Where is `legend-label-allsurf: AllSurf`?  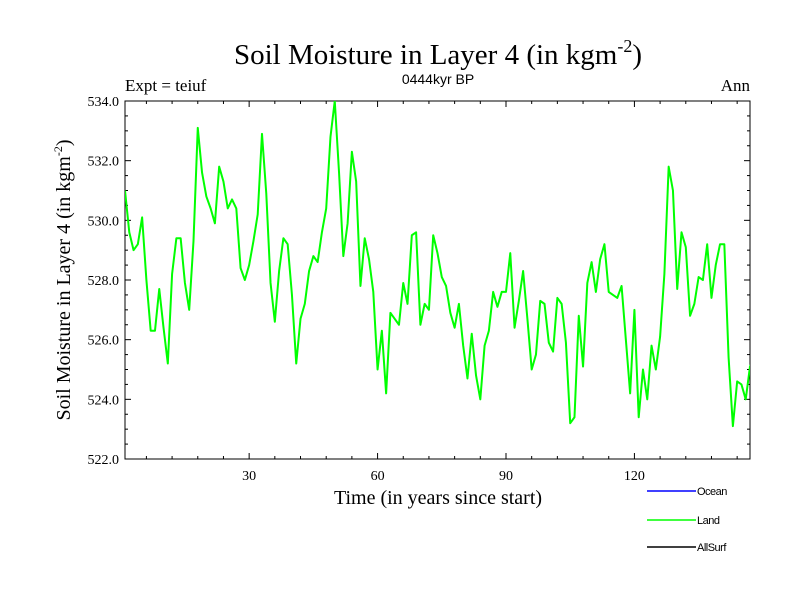 legend-label-allsurf: AllSurf is located at coordinates (712, 548).